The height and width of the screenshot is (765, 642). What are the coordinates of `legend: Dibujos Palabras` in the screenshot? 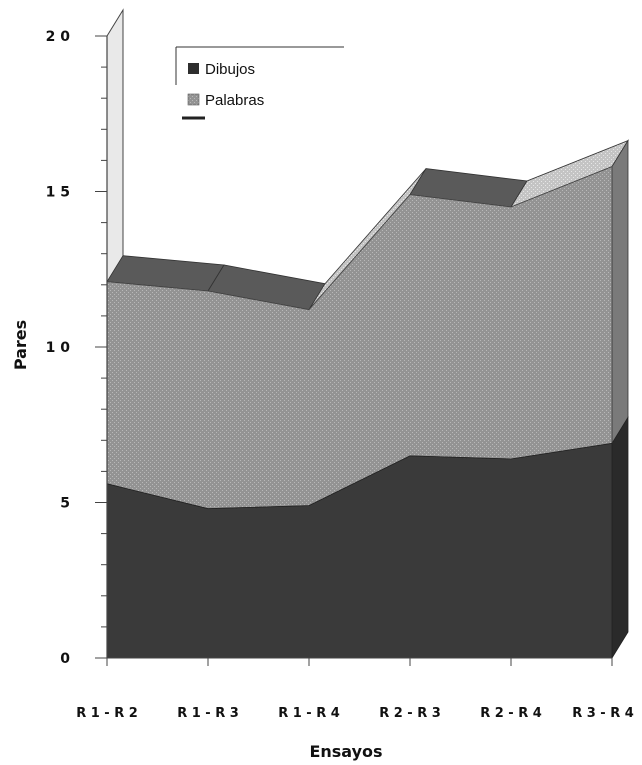 It's located at (259, 83).